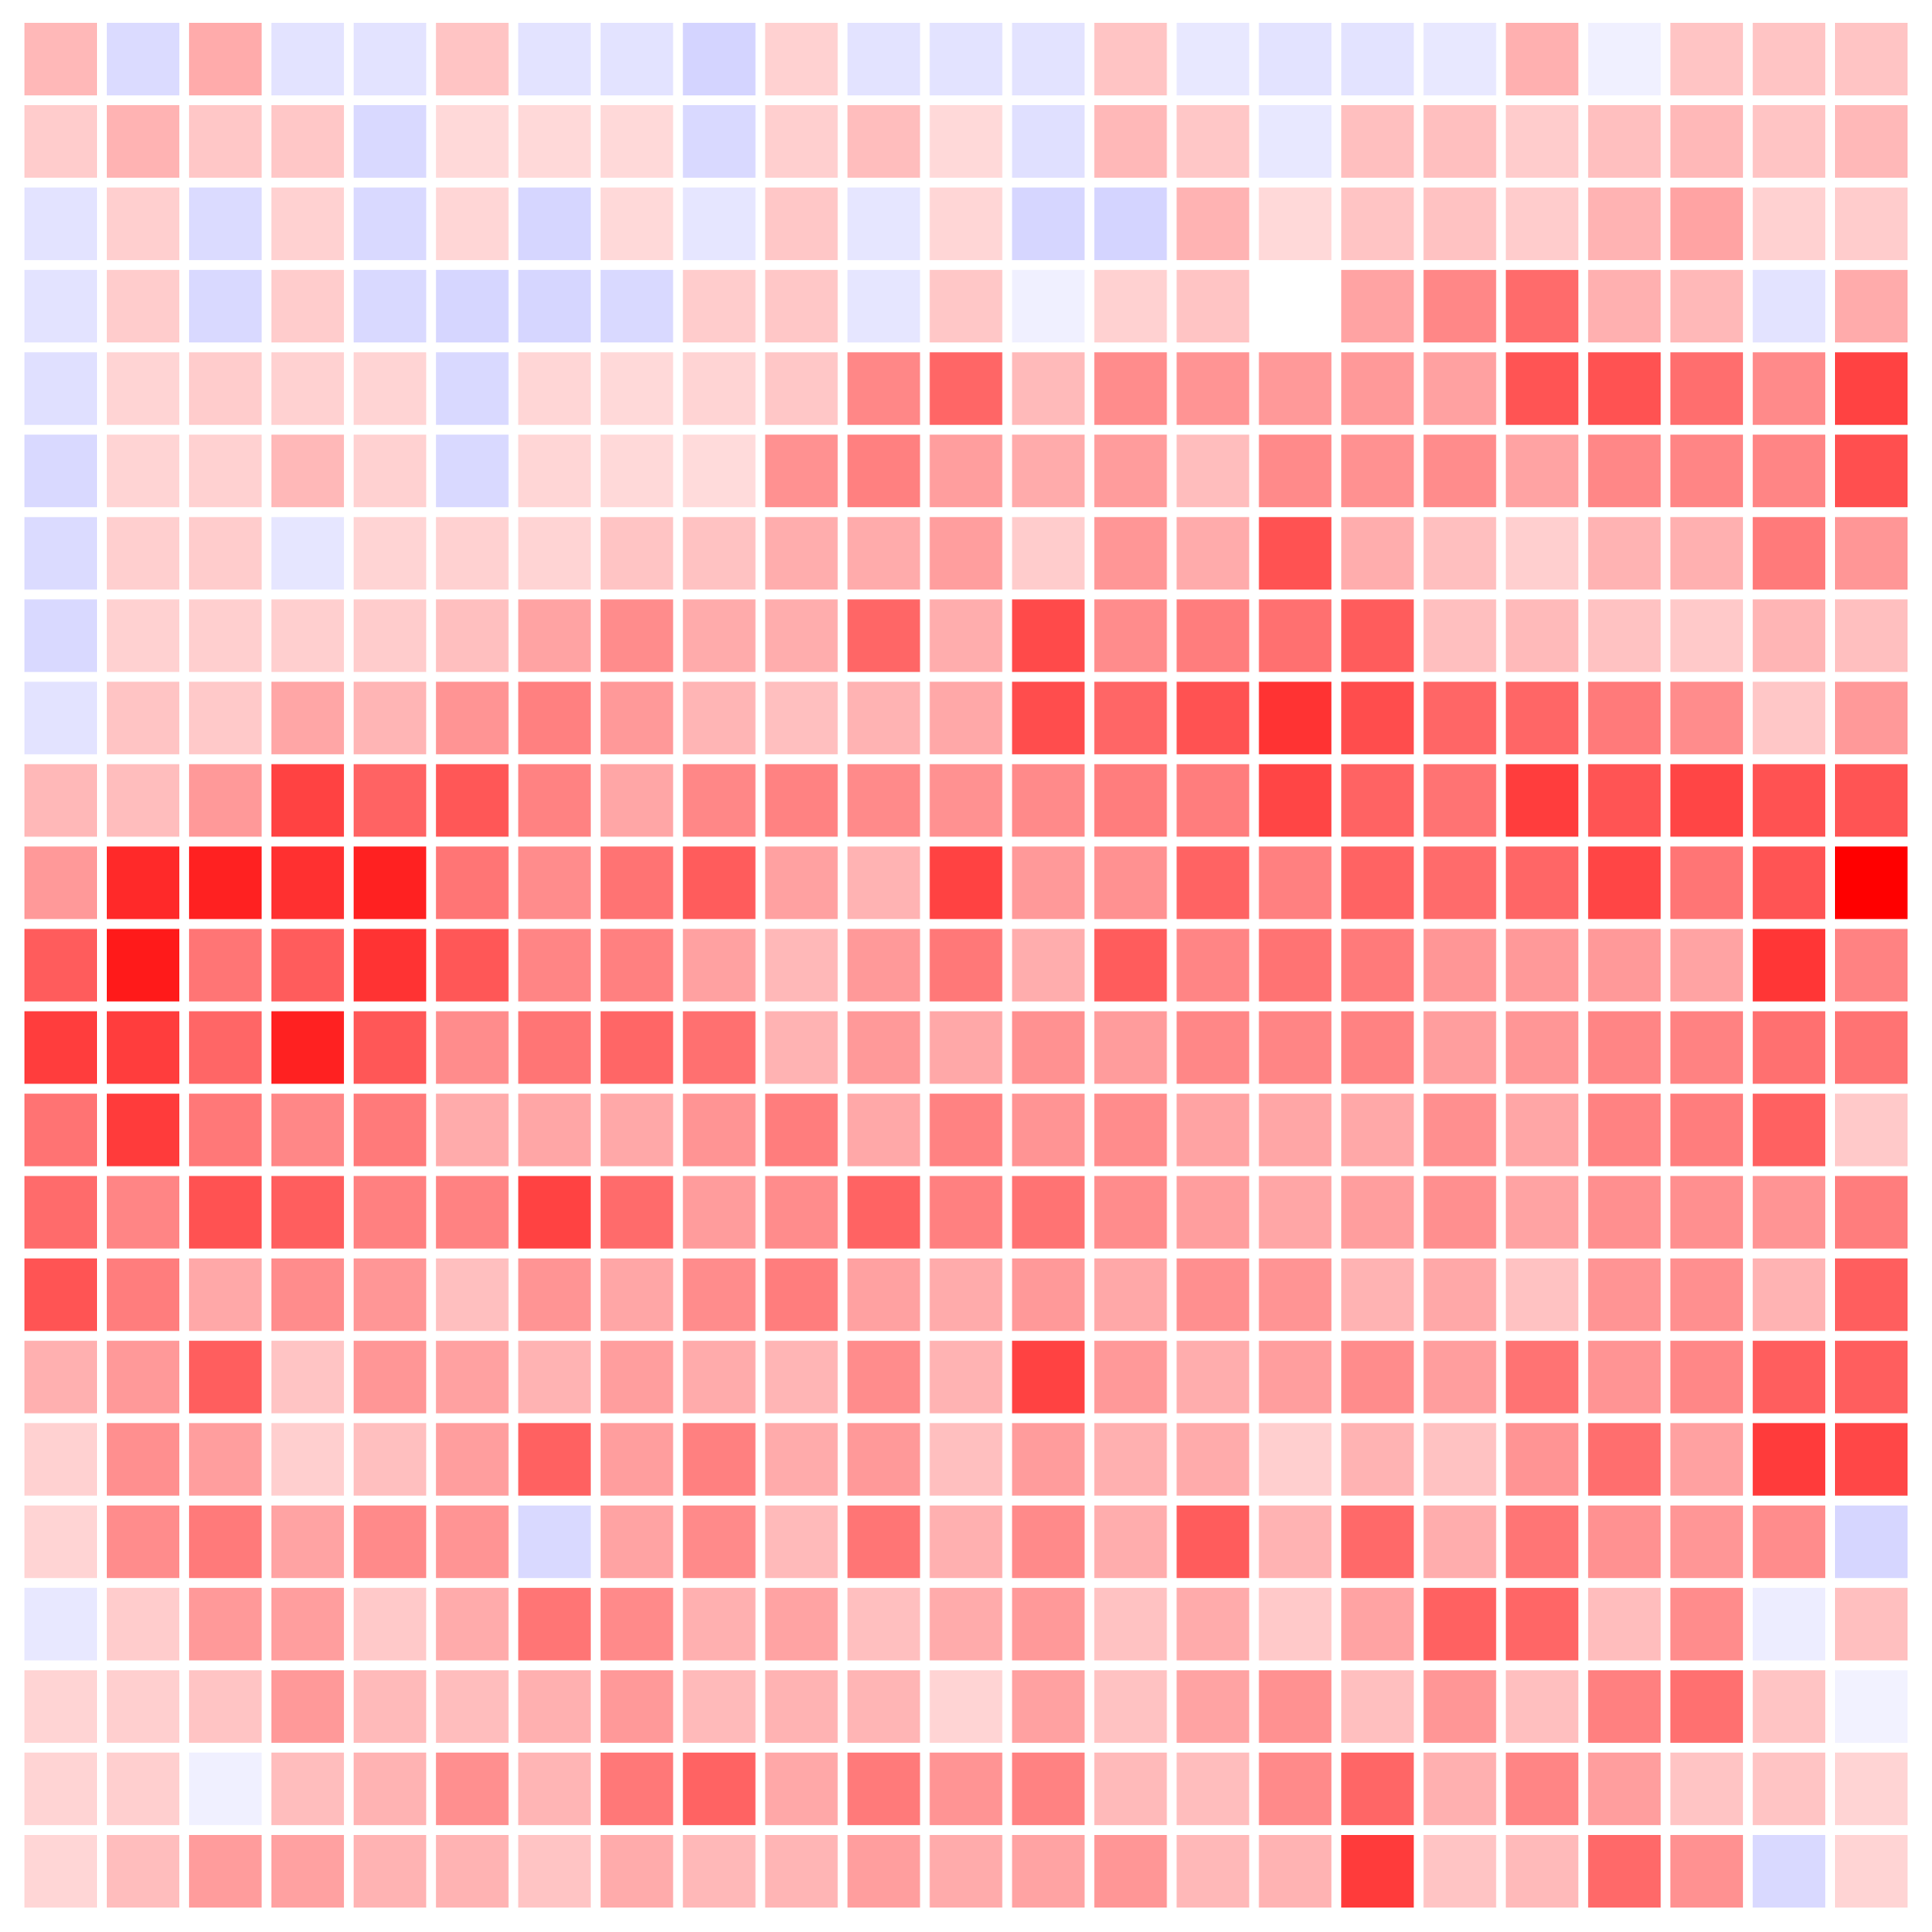 The height and width of the screenshot is (1932, 1932). I want to click on heatmap-cell-r18-c1, so click(143, 1541).